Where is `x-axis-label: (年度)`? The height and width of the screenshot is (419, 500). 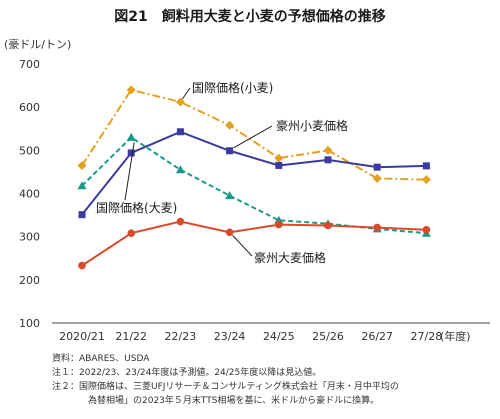 x-axis-label: (年度) is located at coordinates (455, 336).